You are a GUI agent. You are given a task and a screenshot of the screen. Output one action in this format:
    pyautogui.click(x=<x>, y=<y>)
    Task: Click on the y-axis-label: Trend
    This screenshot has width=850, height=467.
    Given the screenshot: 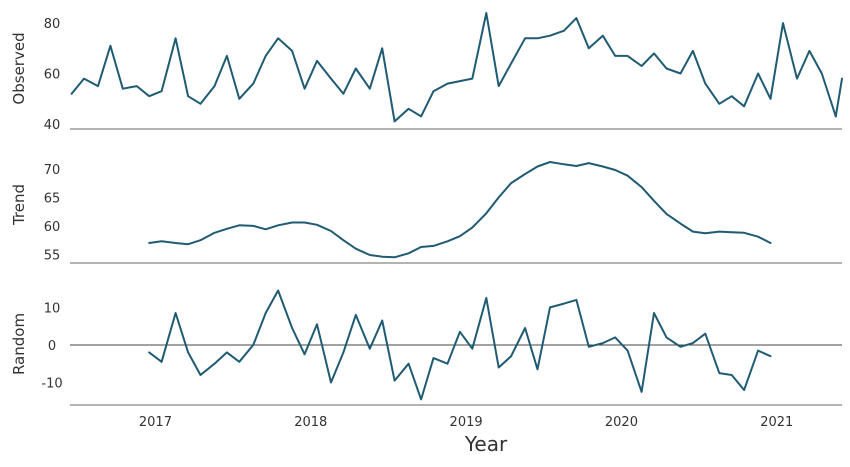 What is the action you would take?
    pyautogui.click(x=19, y=205)
    